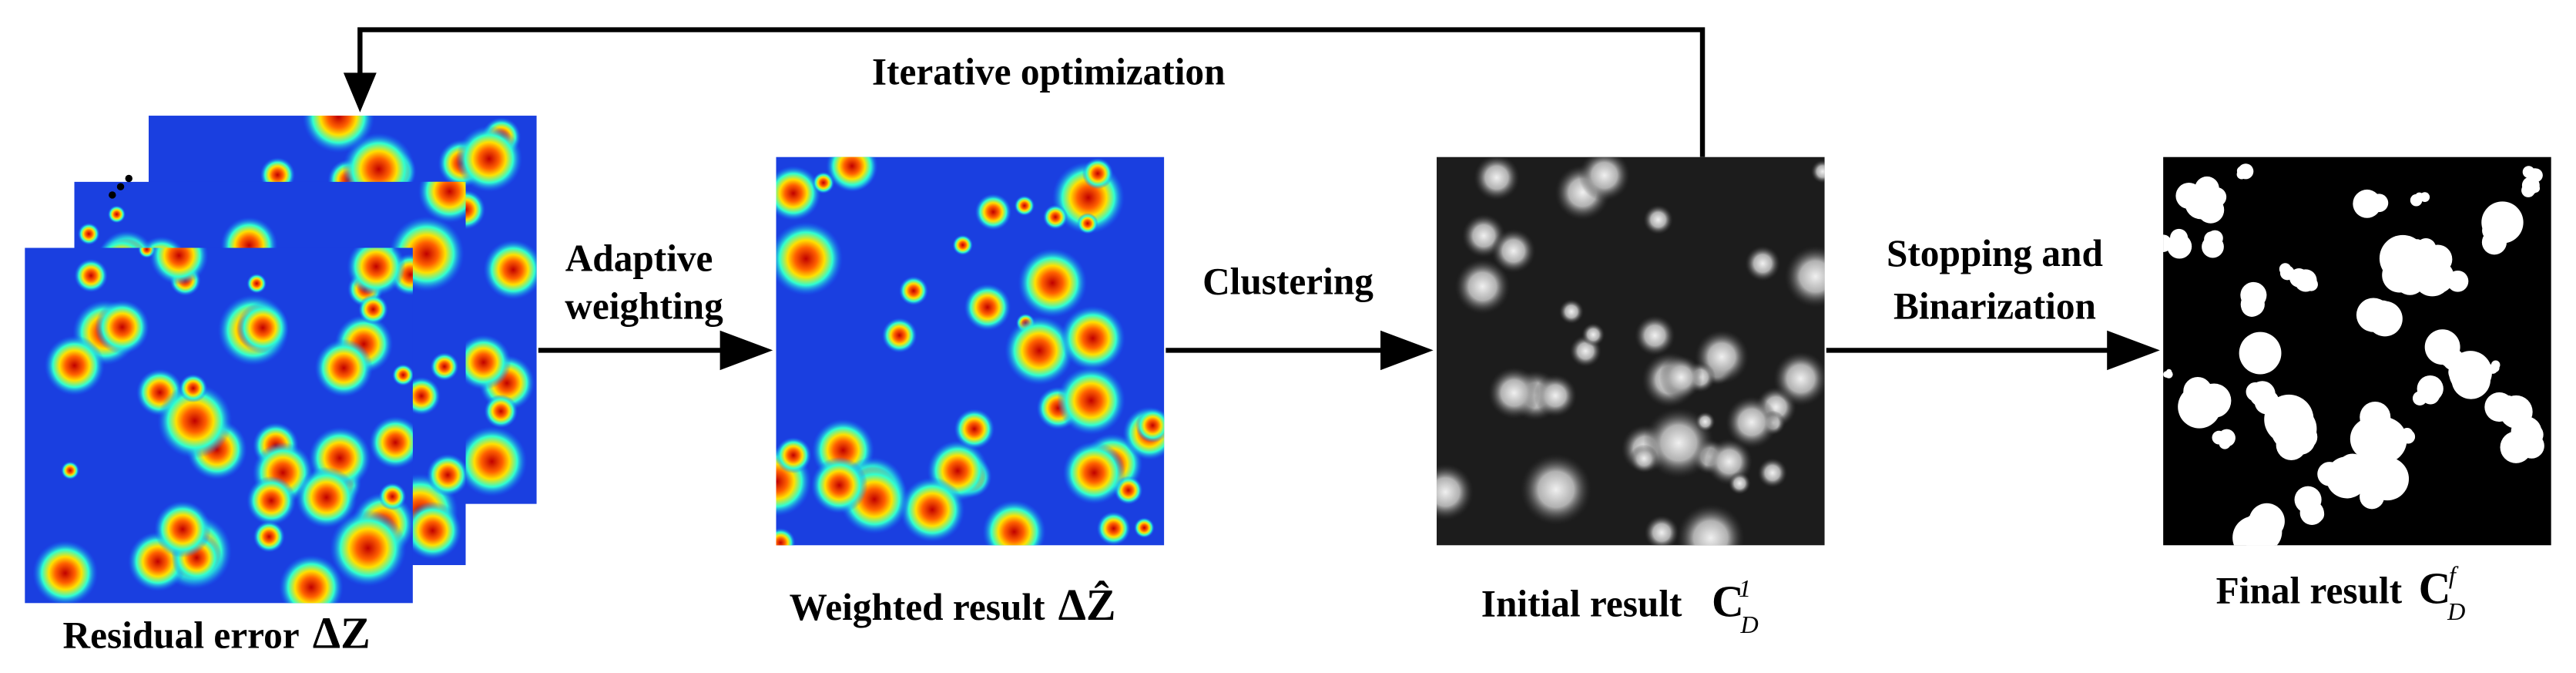 This screenshot has width=2576, height=673. I want to click on arrow-label: weighting, so click(644, 307).